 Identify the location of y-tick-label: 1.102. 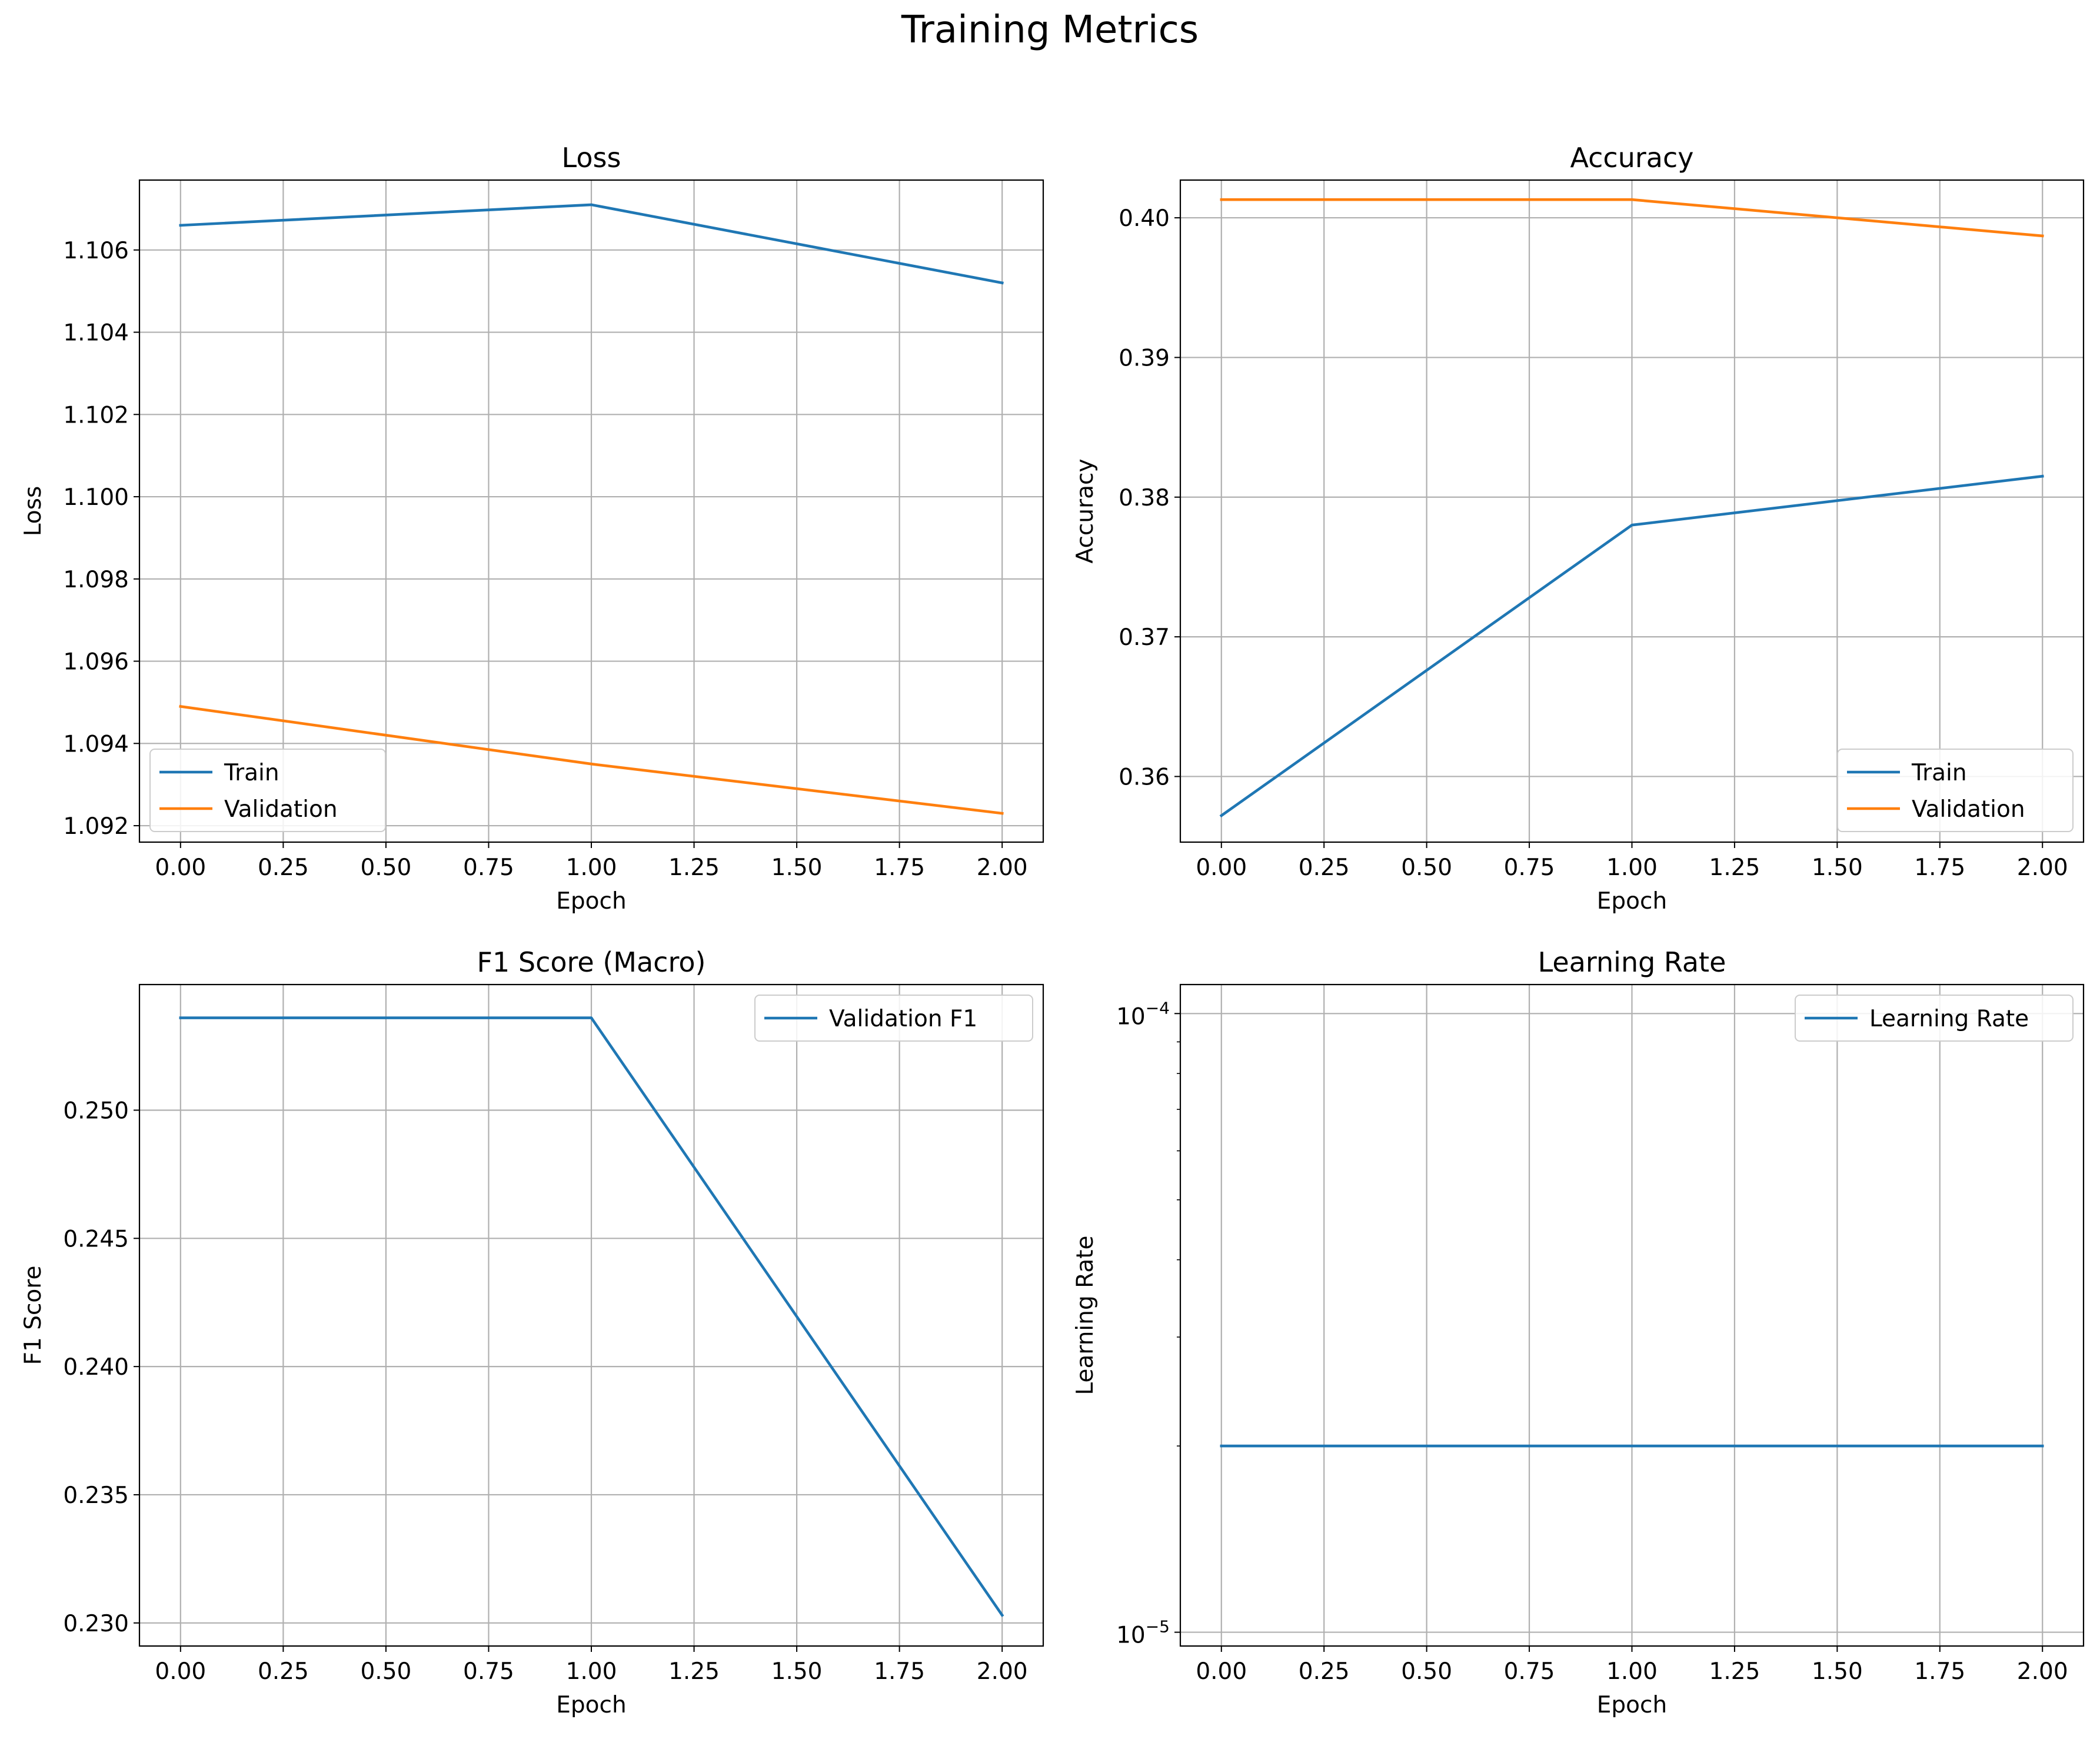
(96, 415).